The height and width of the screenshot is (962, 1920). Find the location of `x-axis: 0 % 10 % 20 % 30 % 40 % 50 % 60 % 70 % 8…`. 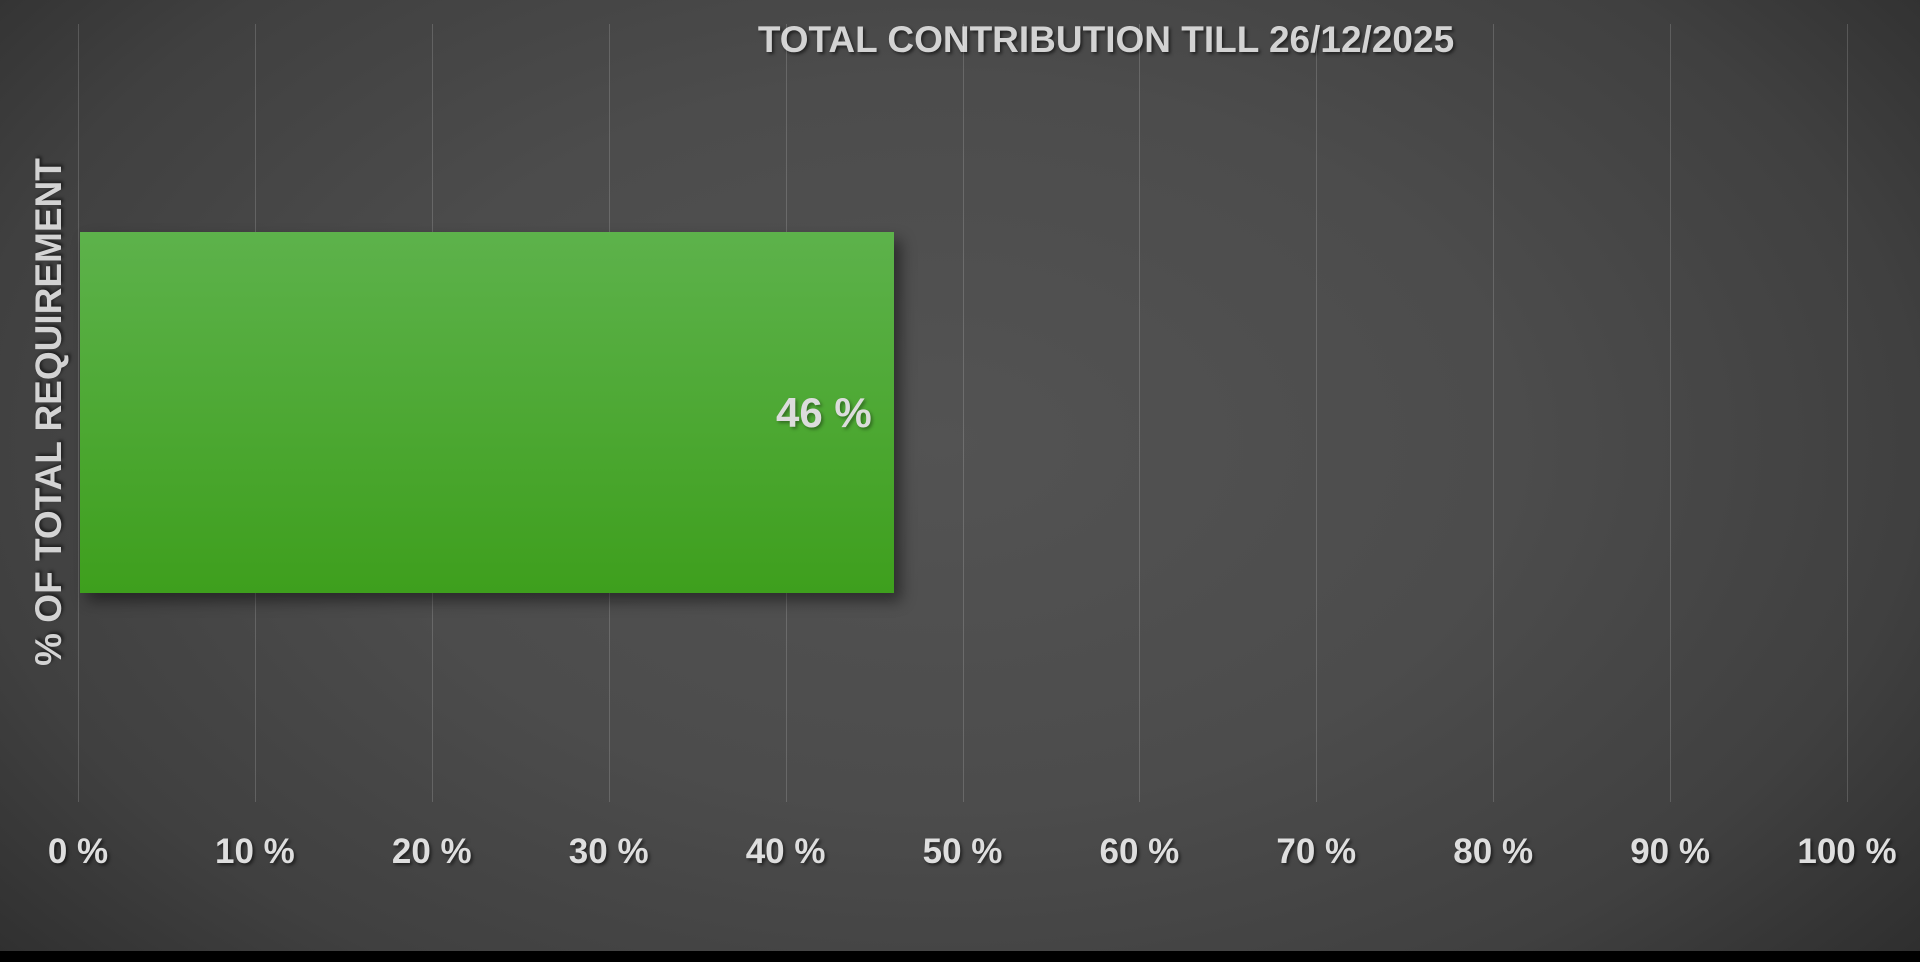

x-axis: 0 % 10 % 20 % 30 % 40 % 50 % 60 % 70 % 8… is located at coordinates (972, 857).